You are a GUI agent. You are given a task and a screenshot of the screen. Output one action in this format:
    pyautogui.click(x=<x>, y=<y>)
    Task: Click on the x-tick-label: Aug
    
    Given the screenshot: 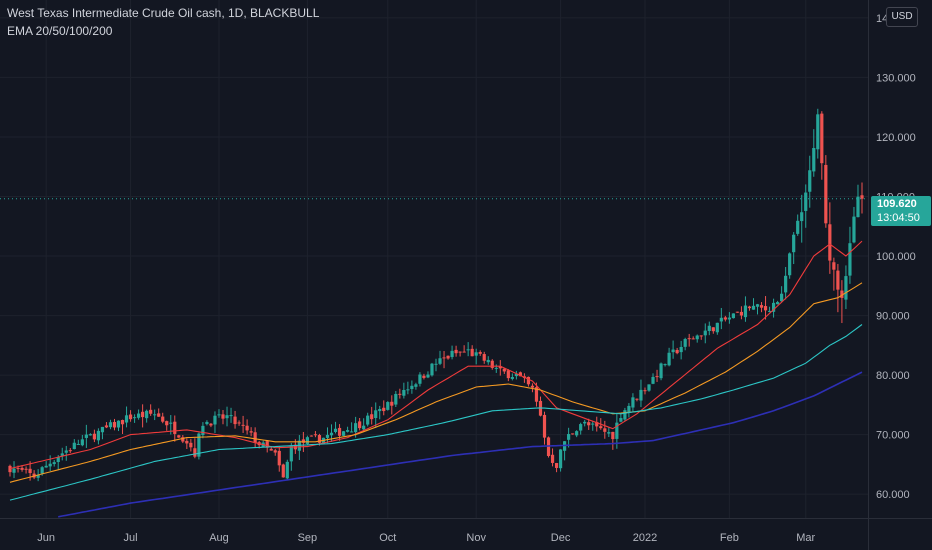 What is the action you would take?
    pyautogui.click(x=219, y=538)
    